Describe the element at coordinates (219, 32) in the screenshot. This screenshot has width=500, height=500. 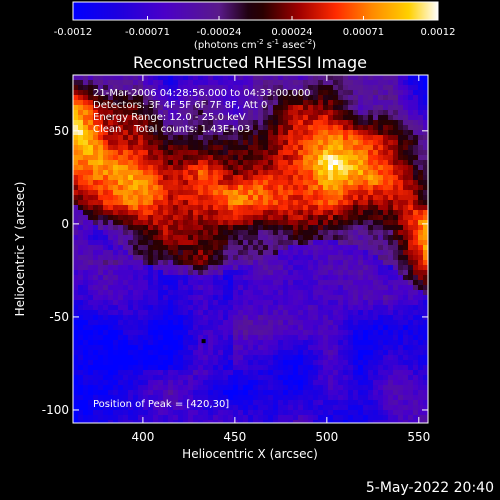
I see `colorbar-tick-label: -0.00024` at that location.